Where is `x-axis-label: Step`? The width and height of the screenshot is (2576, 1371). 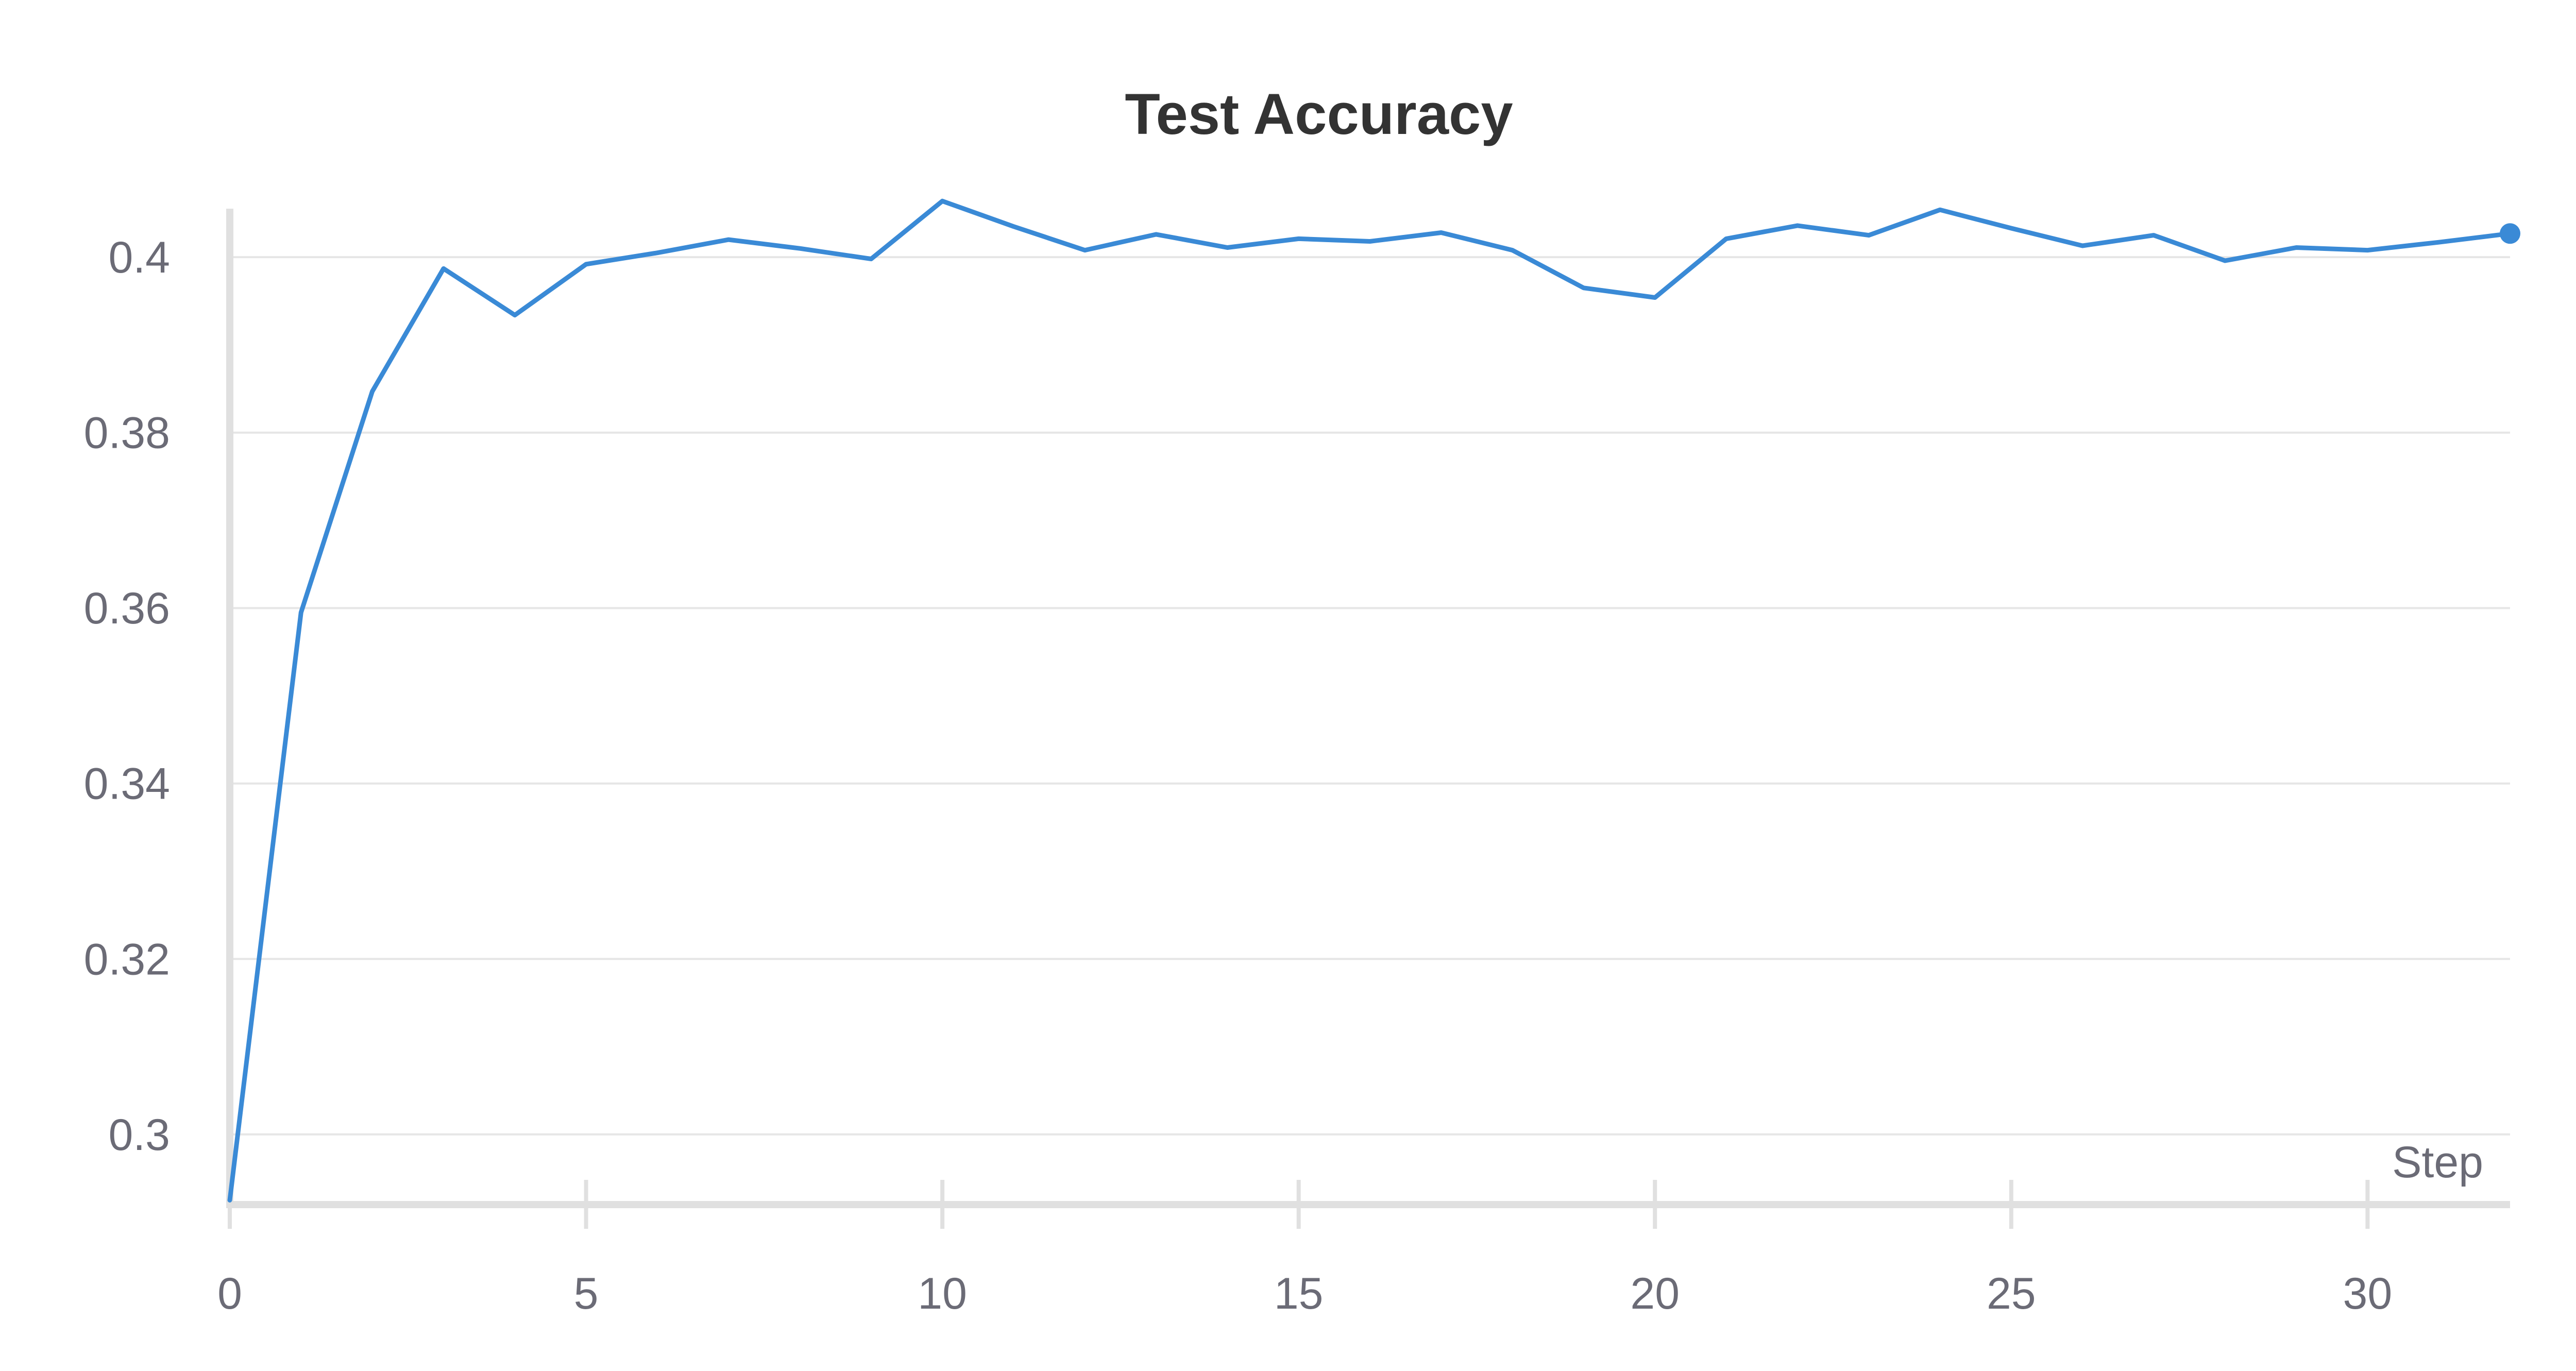 x-axis-label: Step is located at coordinates (2437, 1162).